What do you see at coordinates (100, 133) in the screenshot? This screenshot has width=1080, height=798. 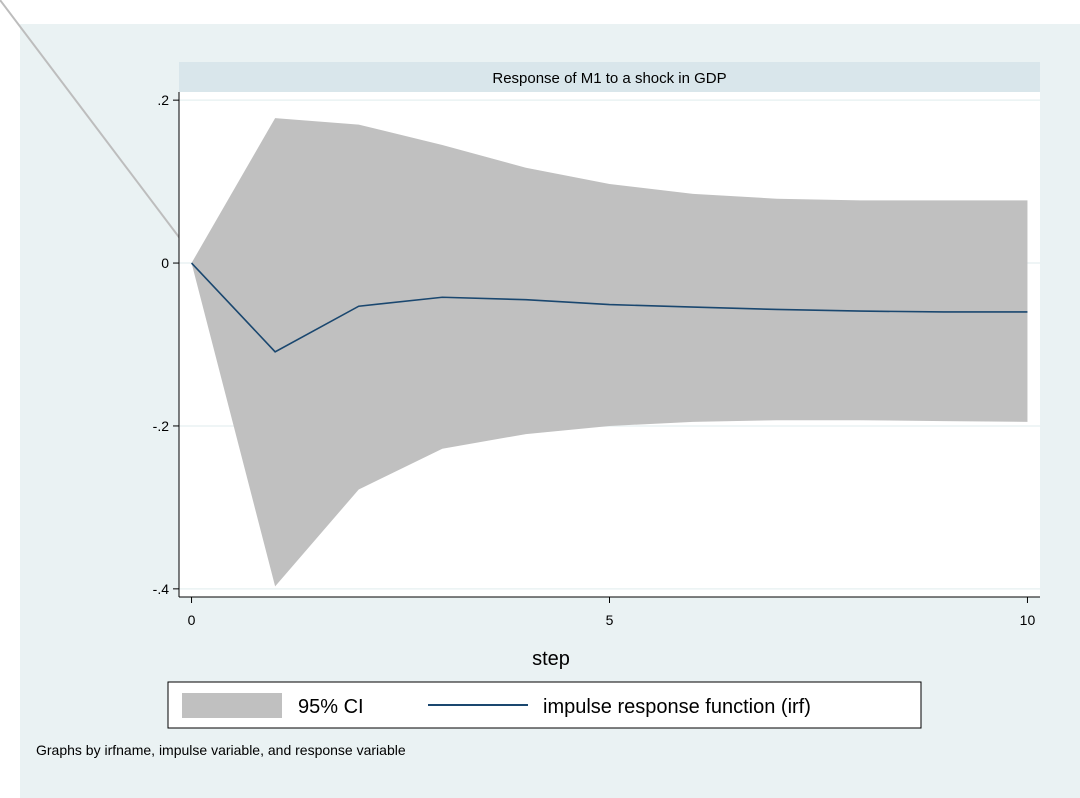 I see `corner-artifact-line` at bounding box center [100, 133].